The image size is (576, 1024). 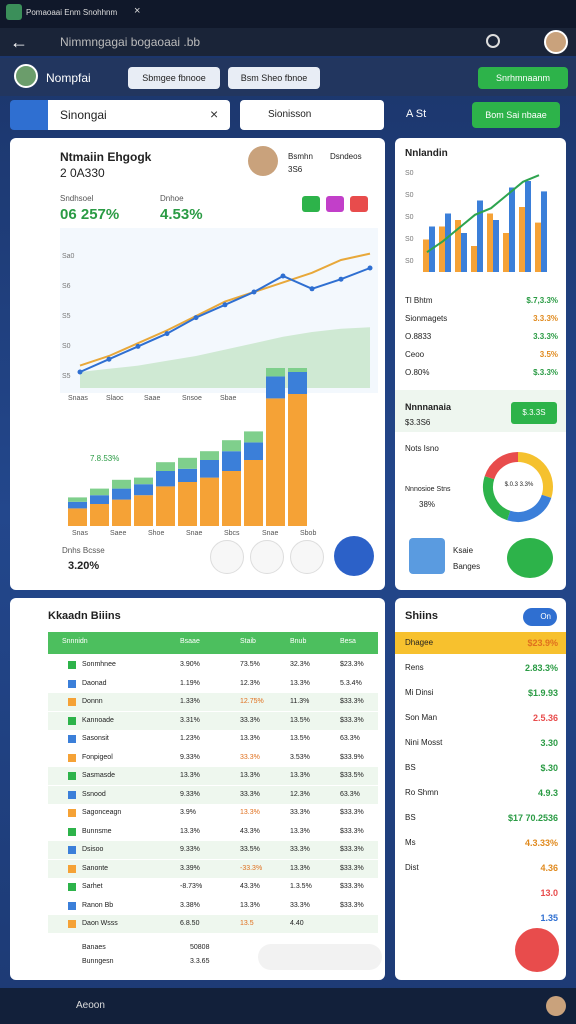 What do you see at coordinates (156, 533) in the screenshot?
I see `x-tick-label: Shoe` at bounding box center [156, 533].